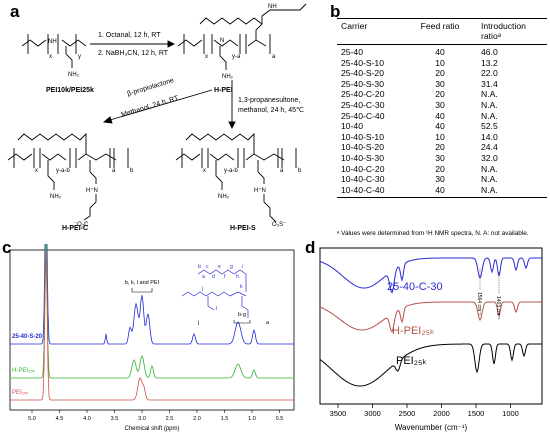 This screenshot has height=438, width=550. What do you see at coordinates (280, 419) in the screenshot?
I see `nmr-tick-label: 0.5` at bounding box center [280, 419].